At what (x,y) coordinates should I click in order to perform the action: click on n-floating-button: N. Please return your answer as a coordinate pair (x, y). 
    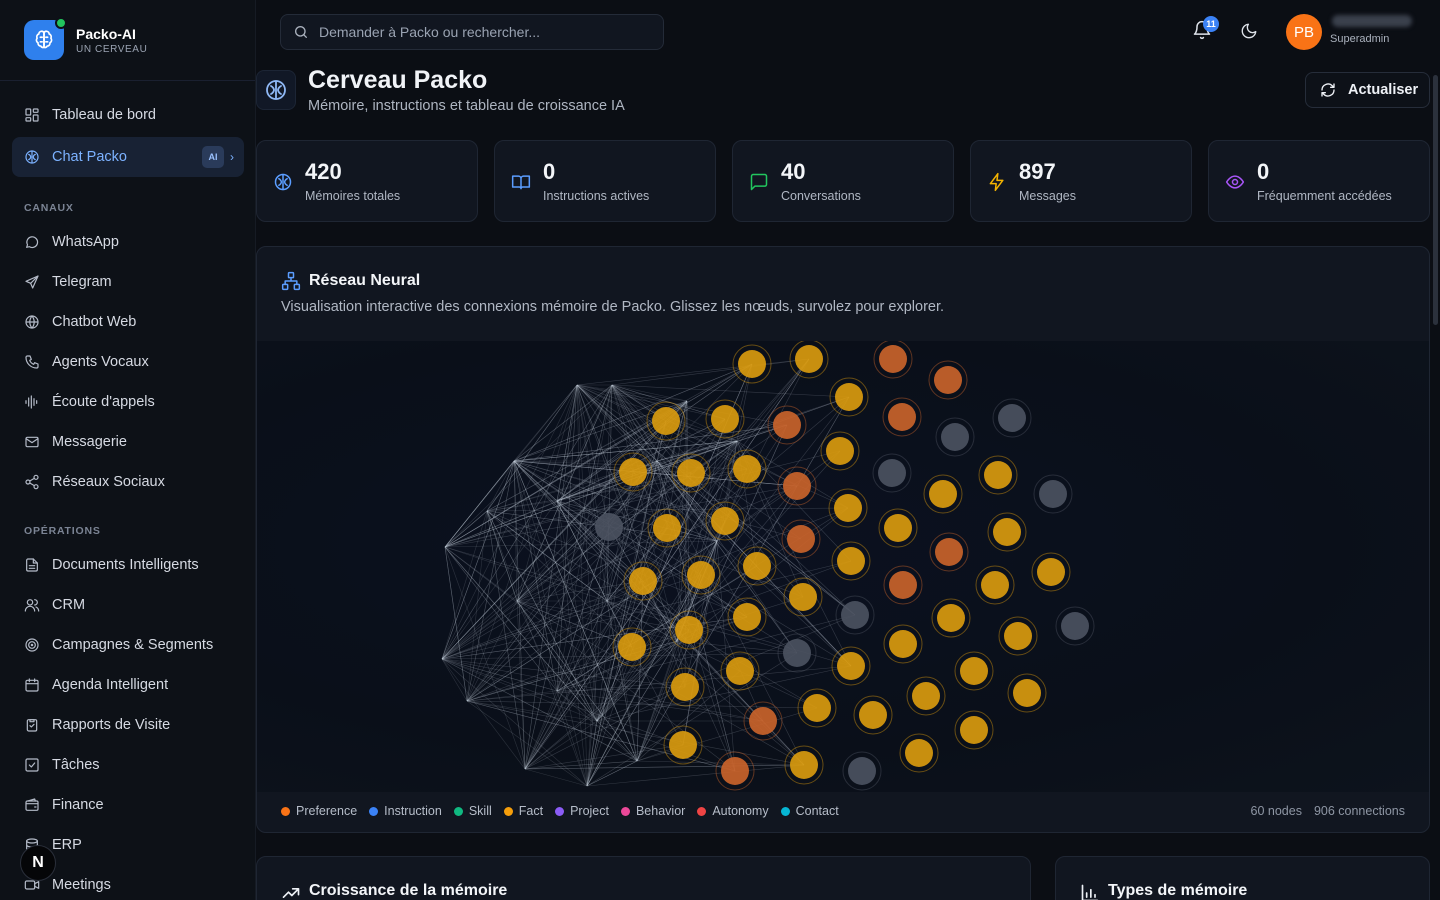
    Looking at the image, I should click on (38, 863).